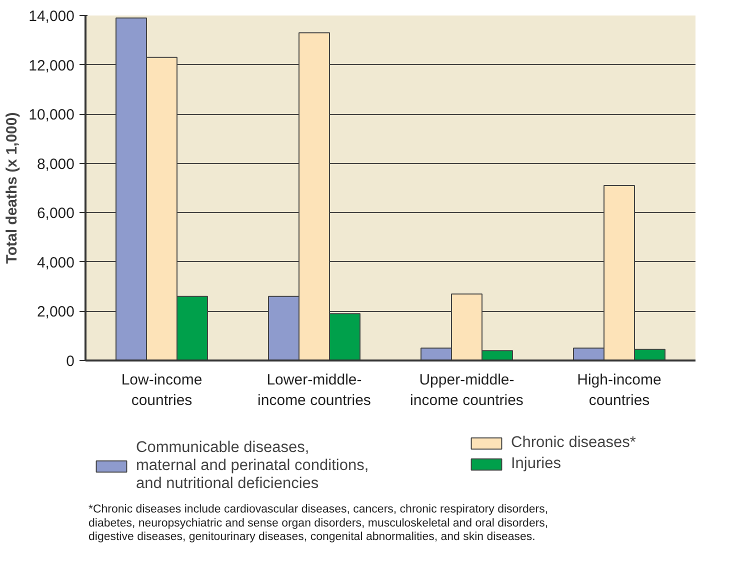  What do you see at coordinates (12, 188) in the screenshot?
I see `y-axis-title: Total deaths (x 1,000)` at bounding box center [12, 188].